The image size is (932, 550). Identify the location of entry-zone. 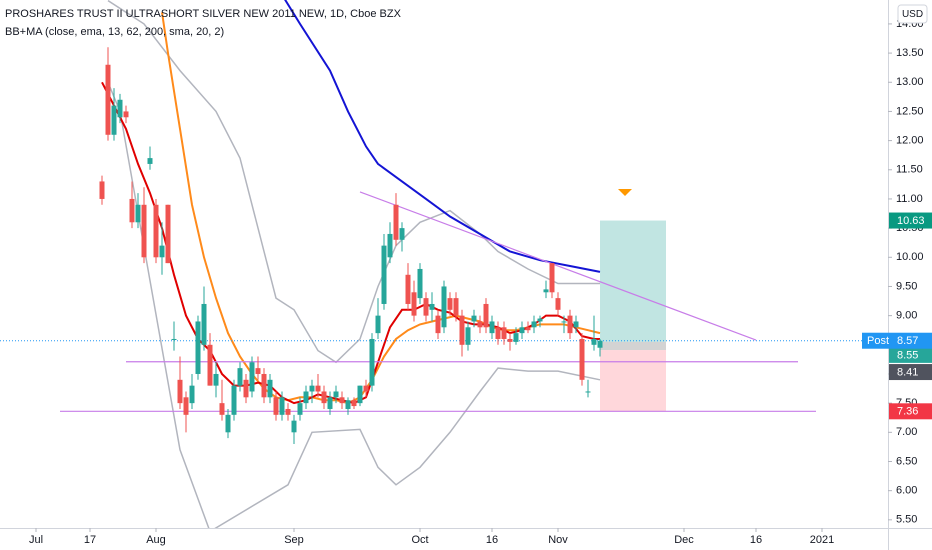
(633, 346).